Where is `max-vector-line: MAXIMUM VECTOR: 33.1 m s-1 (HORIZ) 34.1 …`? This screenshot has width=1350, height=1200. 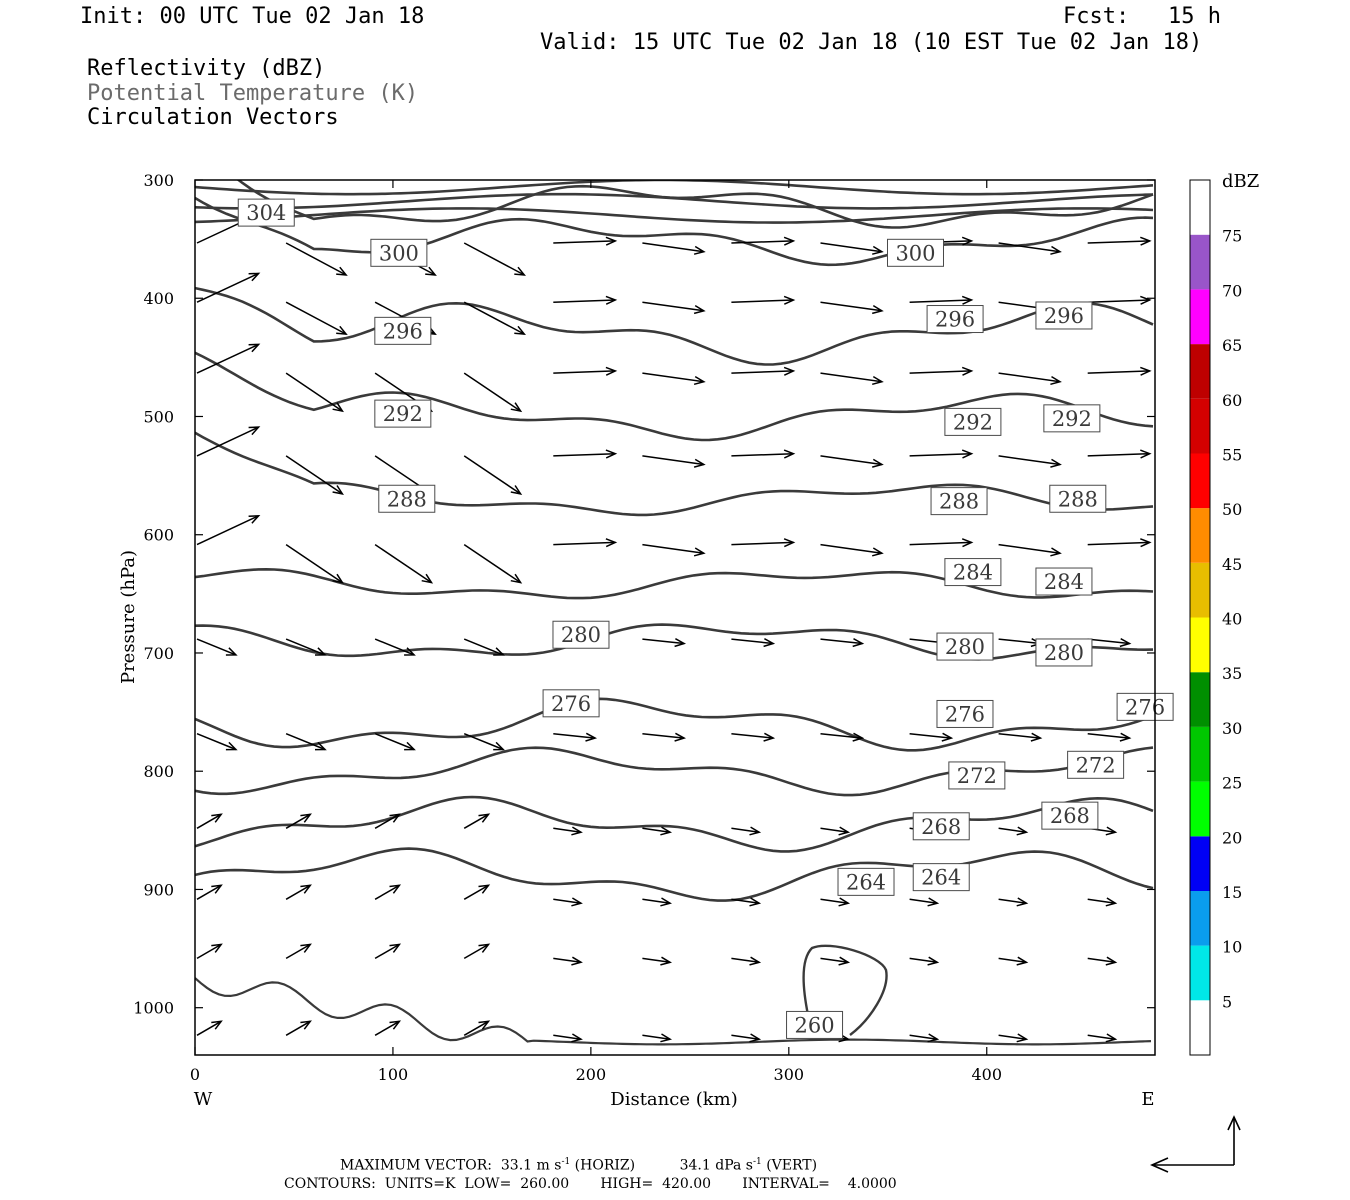
max-vector-line: MAXIMUM VECTOR: 33.1 m s-1 (HORIZ) 34.1 … is located at coordinates (578, 1165).